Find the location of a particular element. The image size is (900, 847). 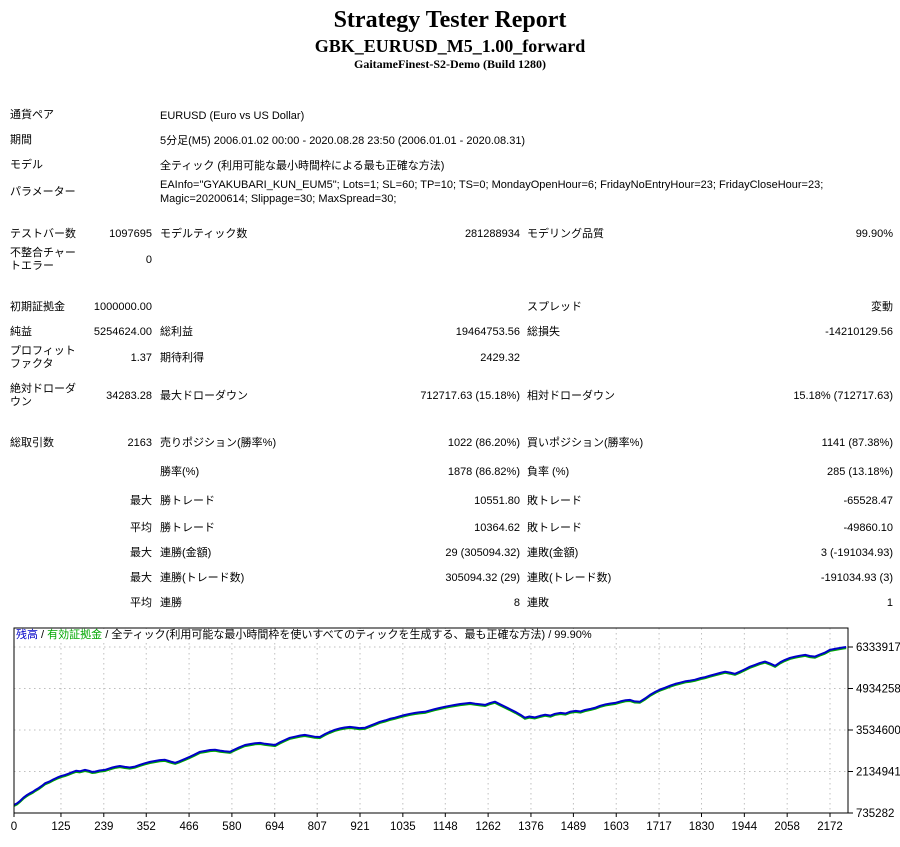

stat-label: 連敗 is located at coordinates (538, 603).